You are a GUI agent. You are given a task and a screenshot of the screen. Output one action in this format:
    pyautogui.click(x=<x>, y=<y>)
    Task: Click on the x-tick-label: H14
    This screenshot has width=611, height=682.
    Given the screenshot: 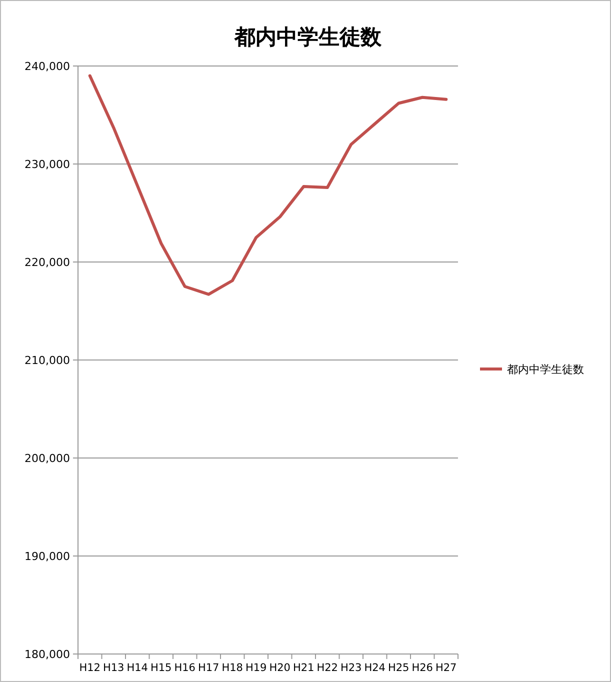 What is the action you would take?
    pyautogui.click(x=137, y=668)
    